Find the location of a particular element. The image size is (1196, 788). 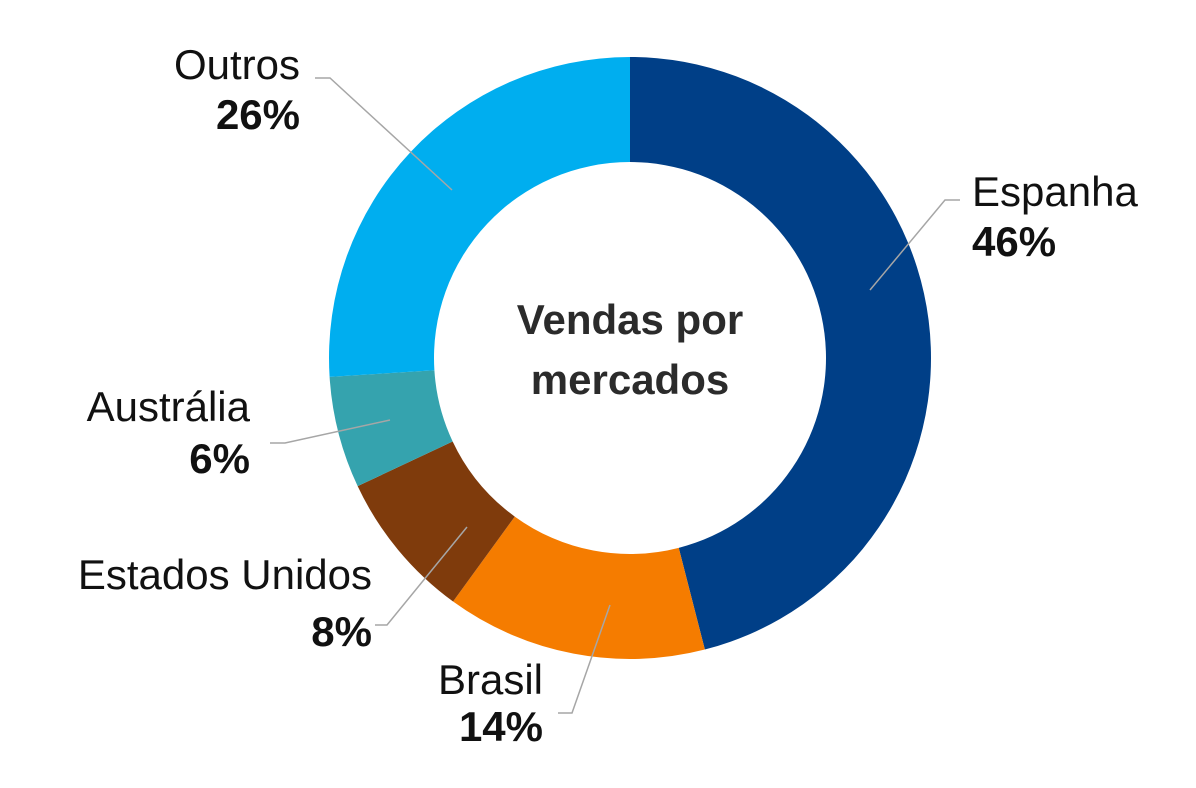

value-label: 8% is located at coordinates (341, 631).